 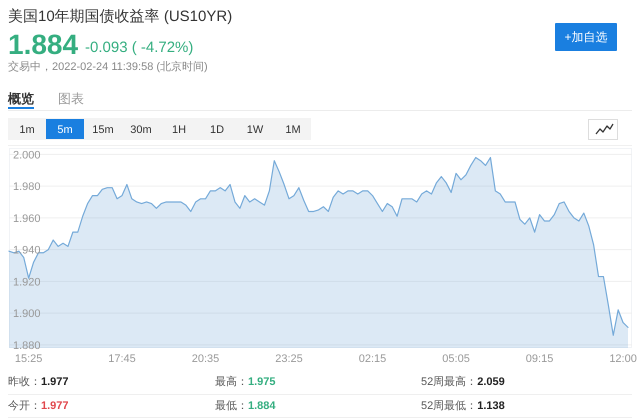 What do you see at coordinates (586, 37) in the screenshot?
I see `text: +加自选` at bounding box center [586, 37].